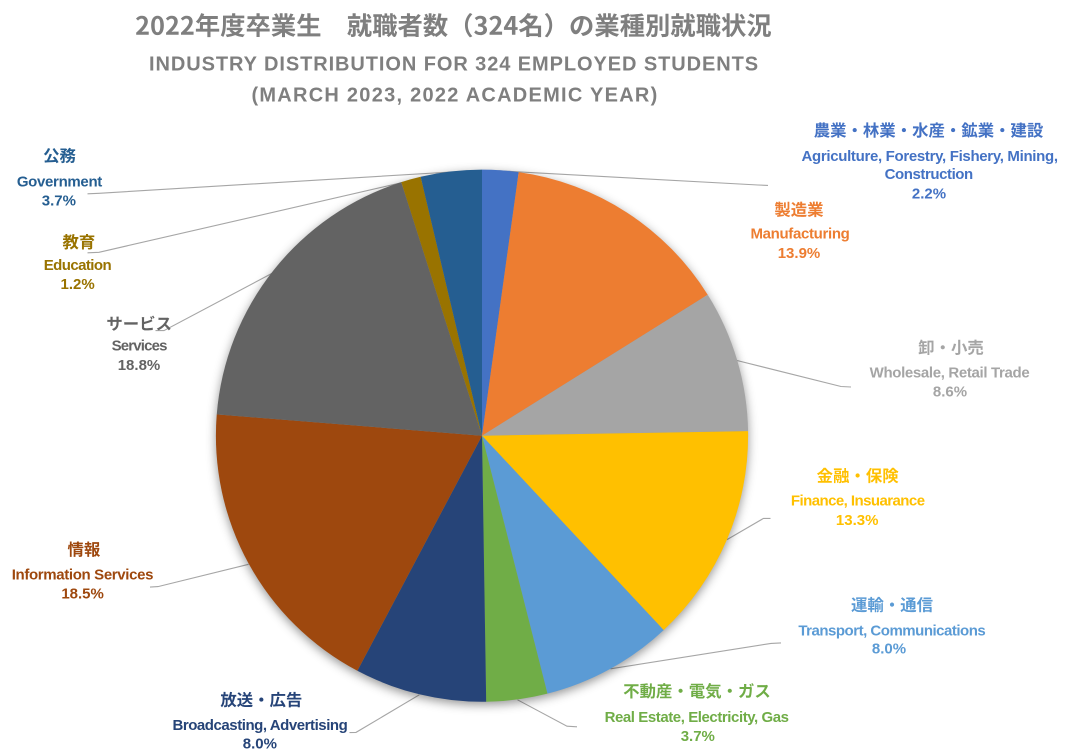 The image size is (1070, 755). I want to click on svg-text: Construction, so click(929, 174).